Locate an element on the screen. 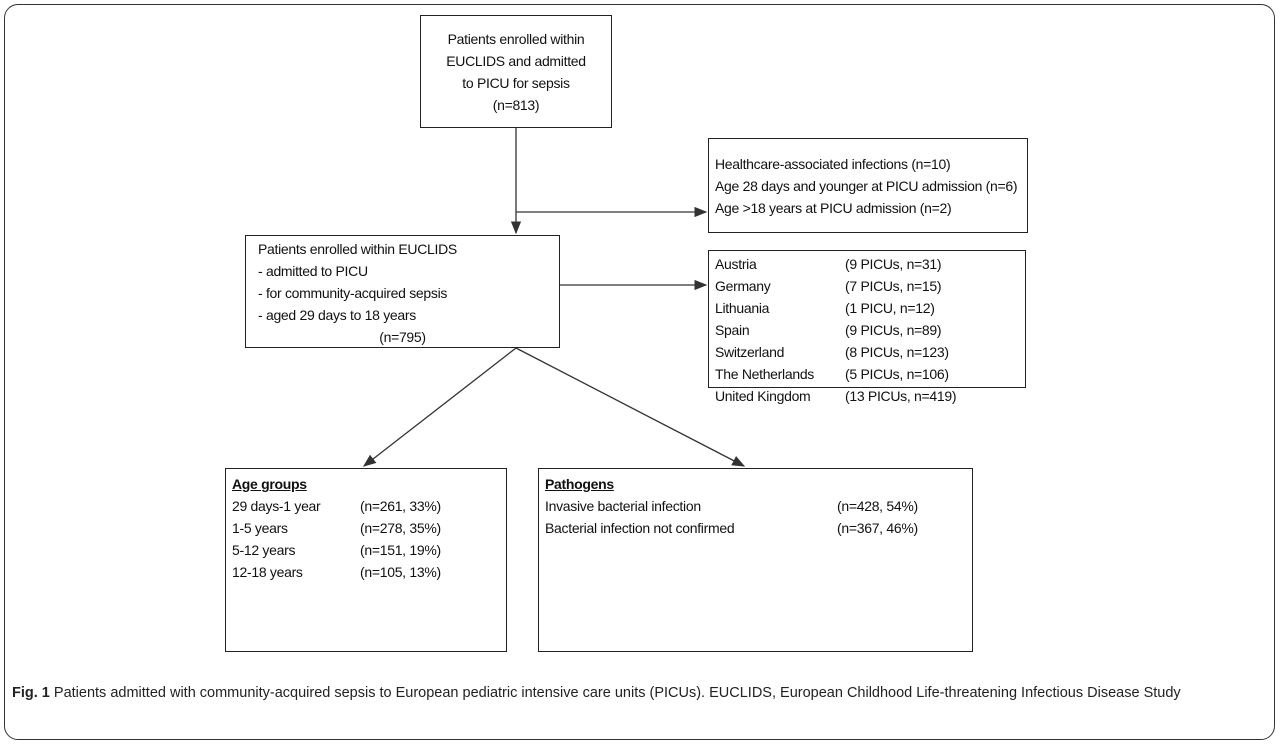 The height and width of the screenshot is (746, 1281). row: 29 days-1 year (n=261, 33%) is located at coordinates (369, 506).